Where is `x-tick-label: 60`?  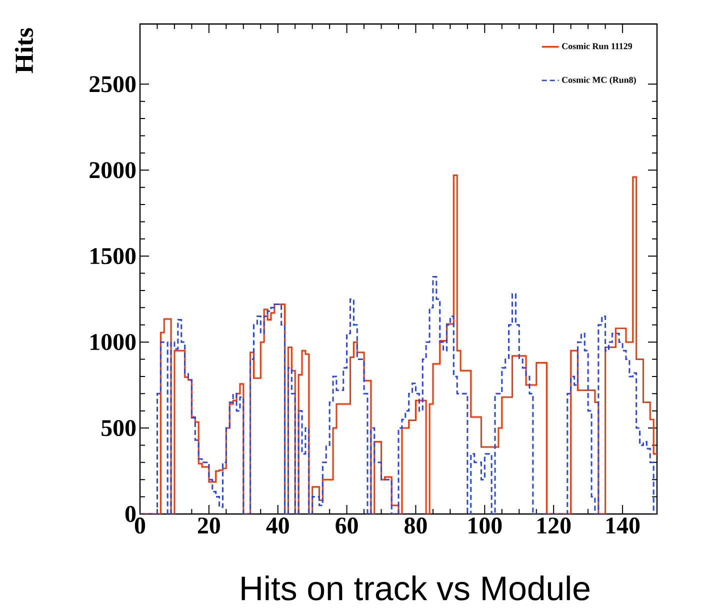 x-tick-label: 60 is located at coordinates (347, 526).